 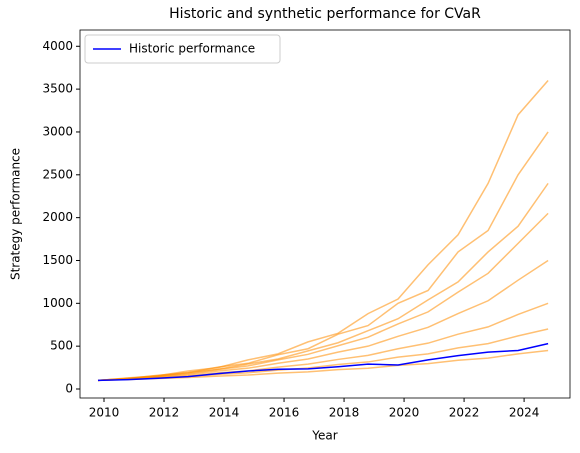 I want to click on y-tick-label: 4000, so click(x=57, y=46).